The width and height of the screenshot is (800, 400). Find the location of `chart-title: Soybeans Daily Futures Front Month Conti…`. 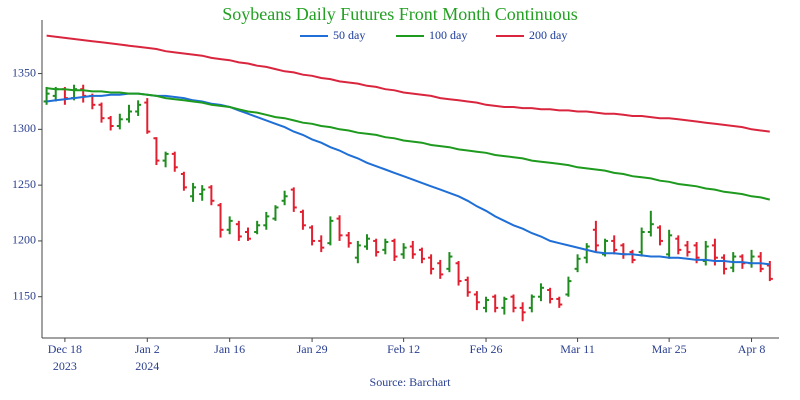

chart-title: Soybeans Daily Futures Front Month Conti… is located at coordinates (400, 14).